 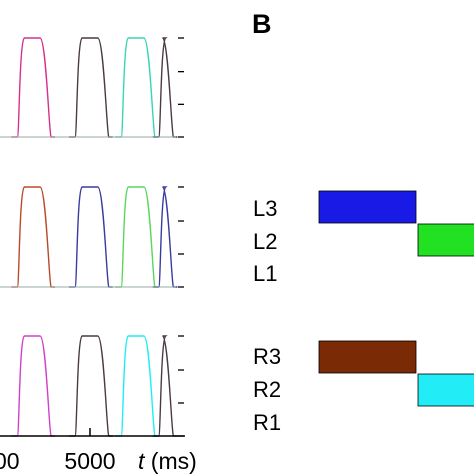 I want to click on legend-label-l3: L3, so click(x=265, y=208).